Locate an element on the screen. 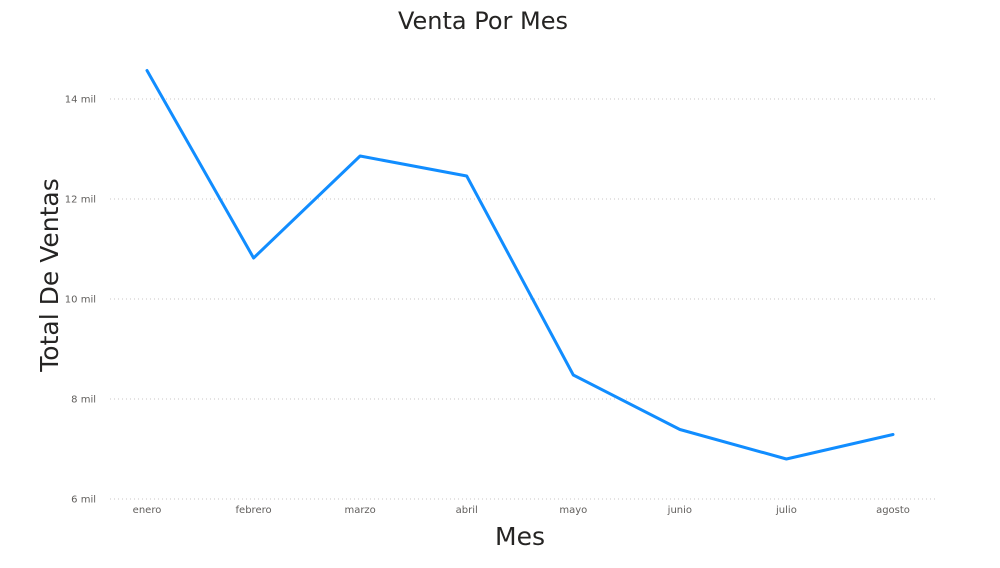  y-axis-ticks: 6 mil 8 mil 10 mil 12 mil 14 mil is located at coordinates (80, 300).